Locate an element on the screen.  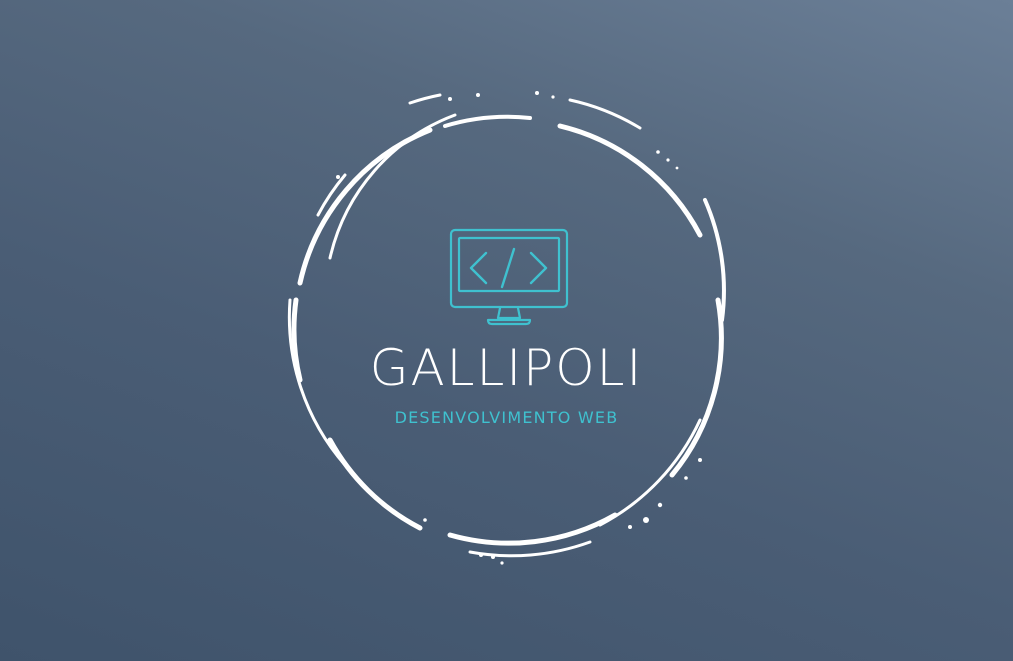
code-slash-icon is located at coordinates (508, 268).